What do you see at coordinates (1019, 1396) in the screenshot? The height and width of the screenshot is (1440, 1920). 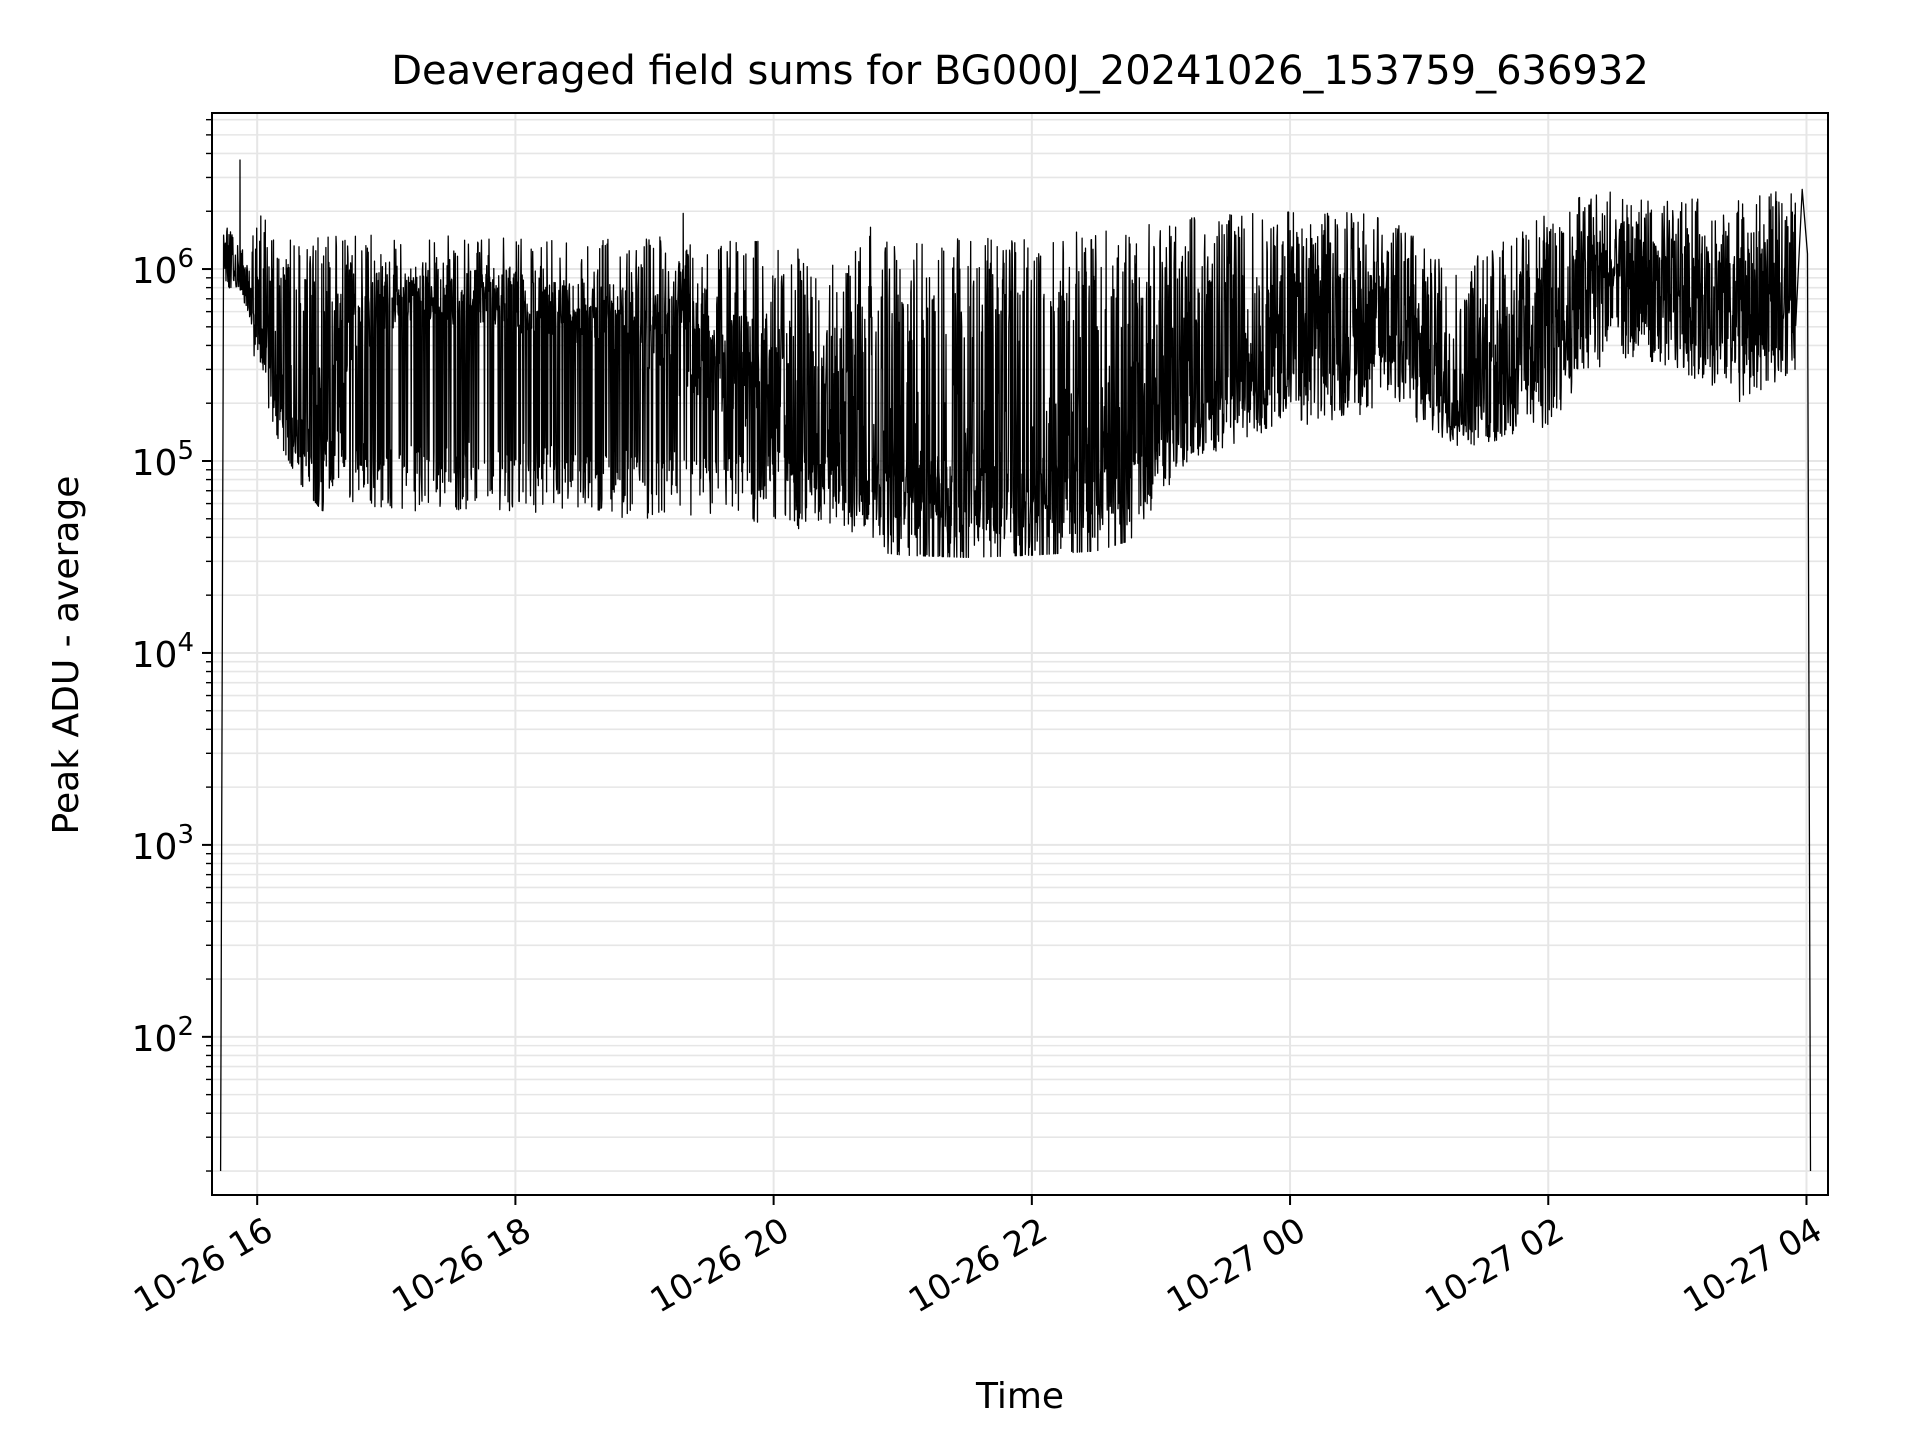 I see `x-axis-label: Time` at bounding box center [1019, 1396].